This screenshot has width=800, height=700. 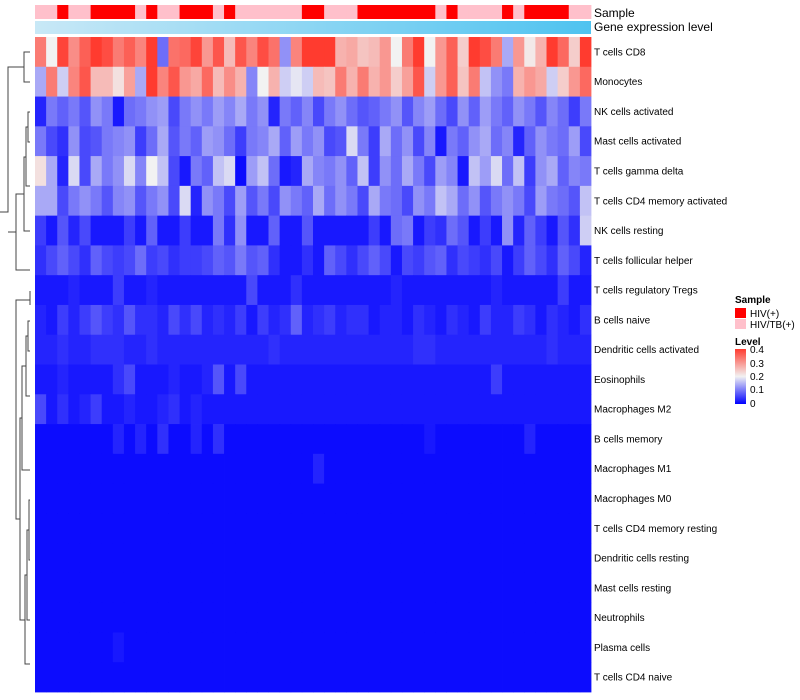 What do you see at coordinates (637, 142) in the screenshot?
I see `row-label: Mast cells activated` at bounding box center [637, 142].